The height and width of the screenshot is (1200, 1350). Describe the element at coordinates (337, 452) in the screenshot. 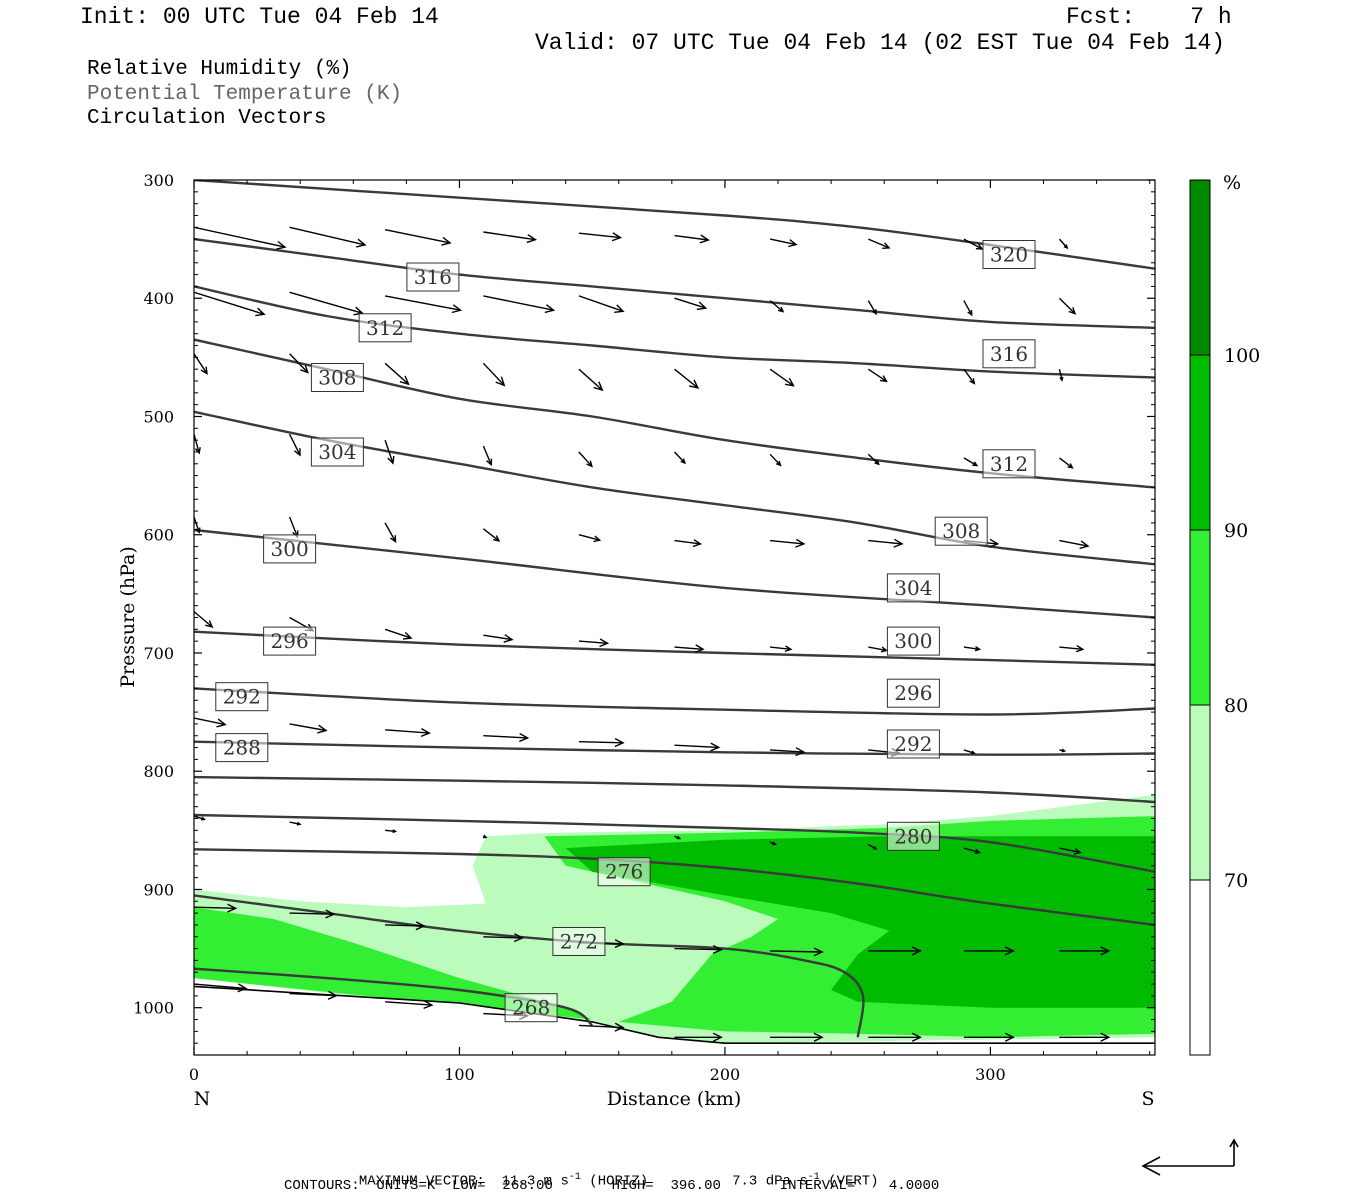

I see `contour-label-304: 304` at that location.